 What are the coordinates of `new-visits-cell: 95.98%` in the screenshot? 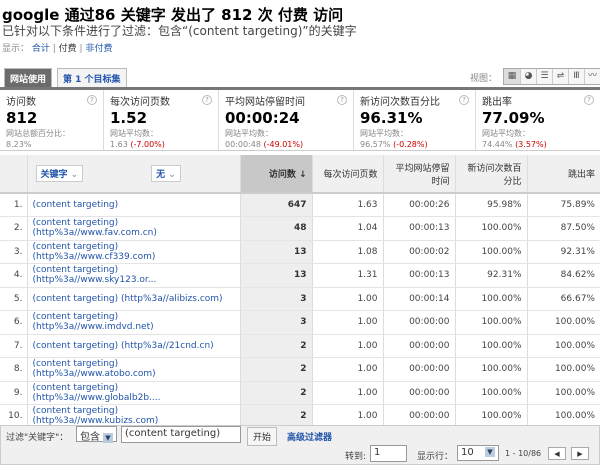 It's located at (490, 205).